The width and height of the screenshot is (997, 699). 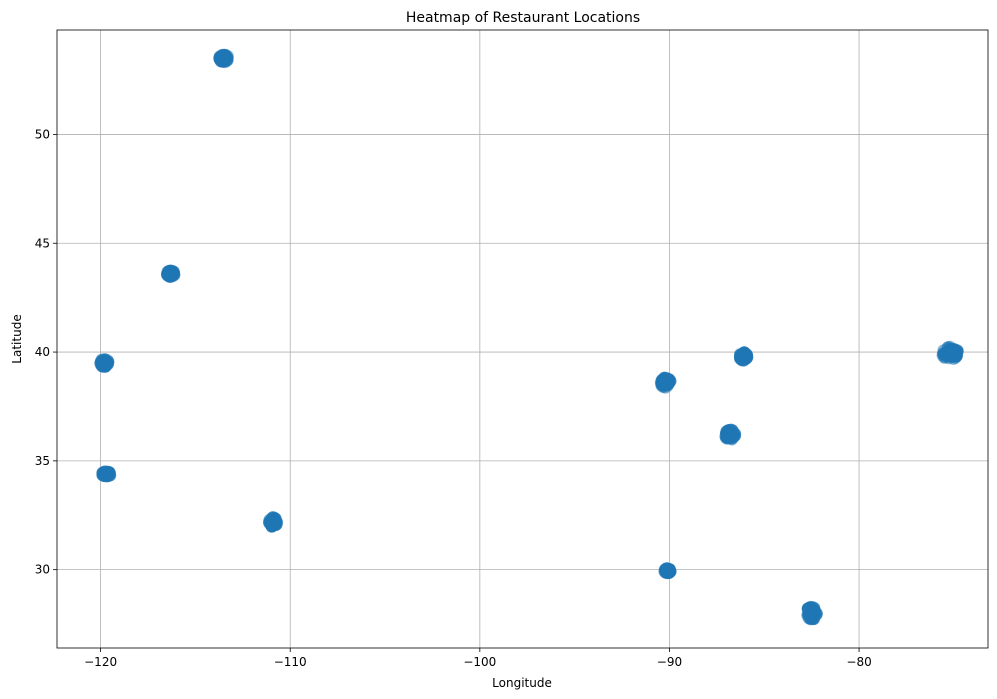 I want to click on y-tick-label: 45, so click(x=42, y=243).